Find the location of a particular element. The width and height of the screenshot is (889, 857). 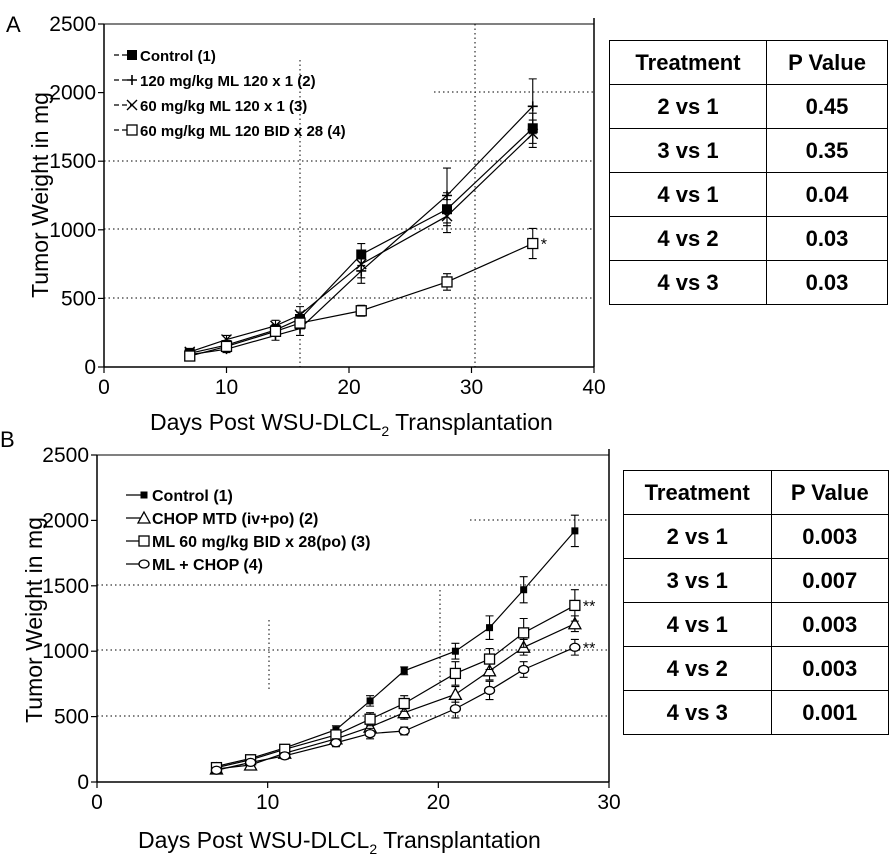

legend-label: ML 60 mg/kg BID x 28(po) (3) is located at coordinates (261, 542).